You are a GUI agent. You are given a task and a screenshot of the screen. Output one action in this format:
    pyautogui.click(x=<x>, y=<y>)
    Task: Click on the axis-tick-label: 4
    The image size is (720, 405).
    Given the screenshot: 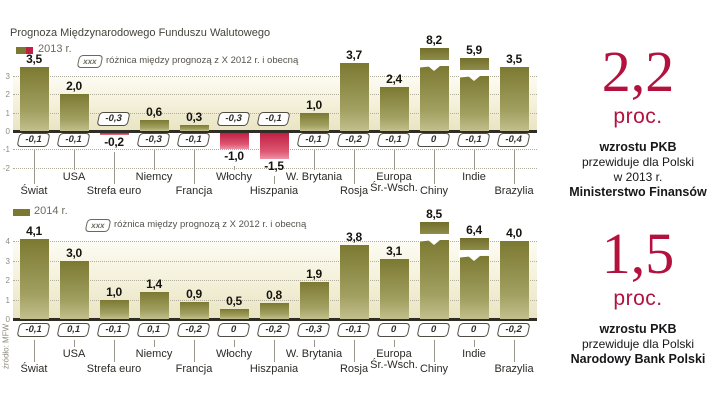 What is the action you would take?
    pyautogui.click(x=7, y=242)
    